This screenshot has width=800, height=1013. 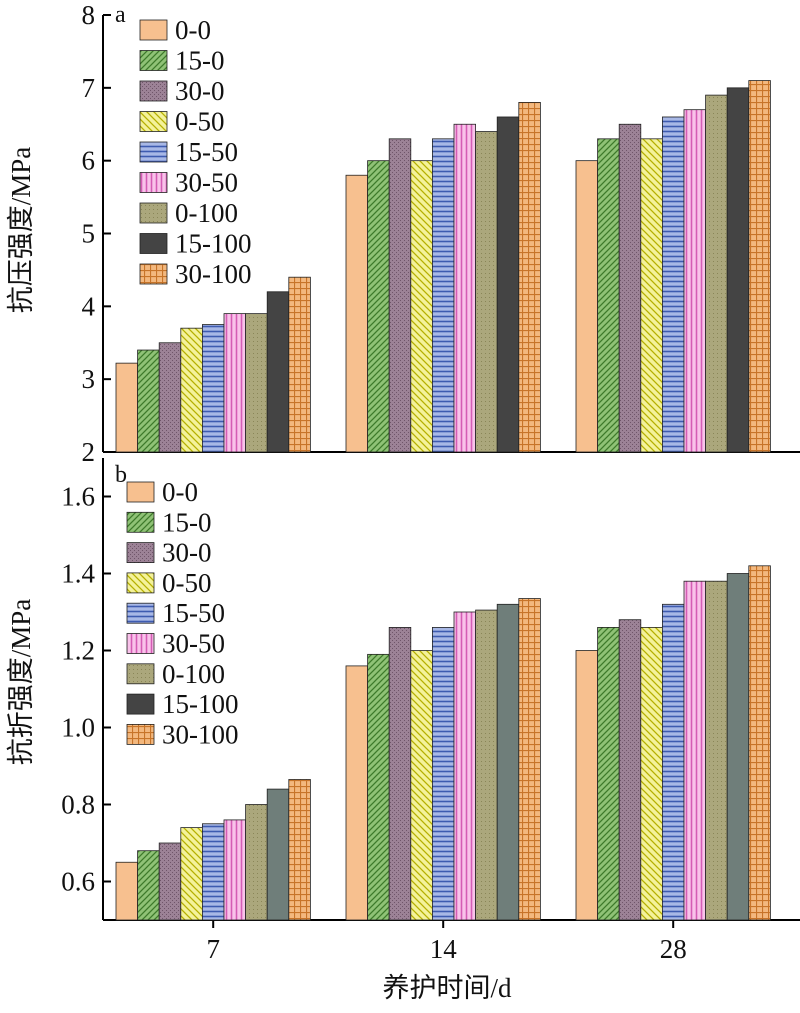 I want to click on panel-b-tag: b, so click(x=121, y=475).